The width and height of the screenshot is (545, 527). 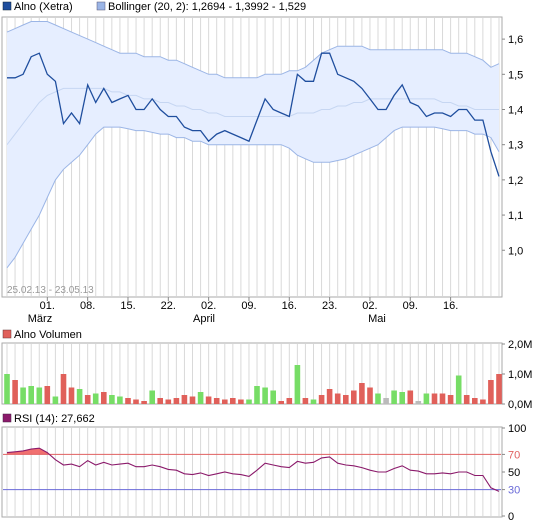 I want to click on x-axis: 01. 08. 15. 22. 02. 09. 16. 23. 02. 09. 16., so click(x=249, y=304).